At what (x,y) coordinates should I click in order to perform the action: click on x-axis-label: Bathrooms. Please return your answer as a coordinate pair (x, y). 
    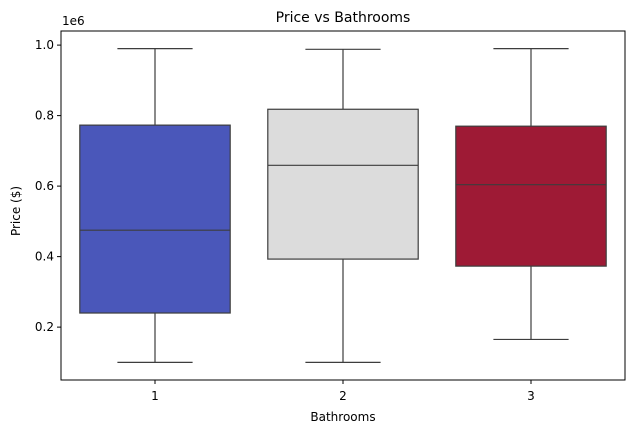
    Looking at the image, I should click on (342, 417).